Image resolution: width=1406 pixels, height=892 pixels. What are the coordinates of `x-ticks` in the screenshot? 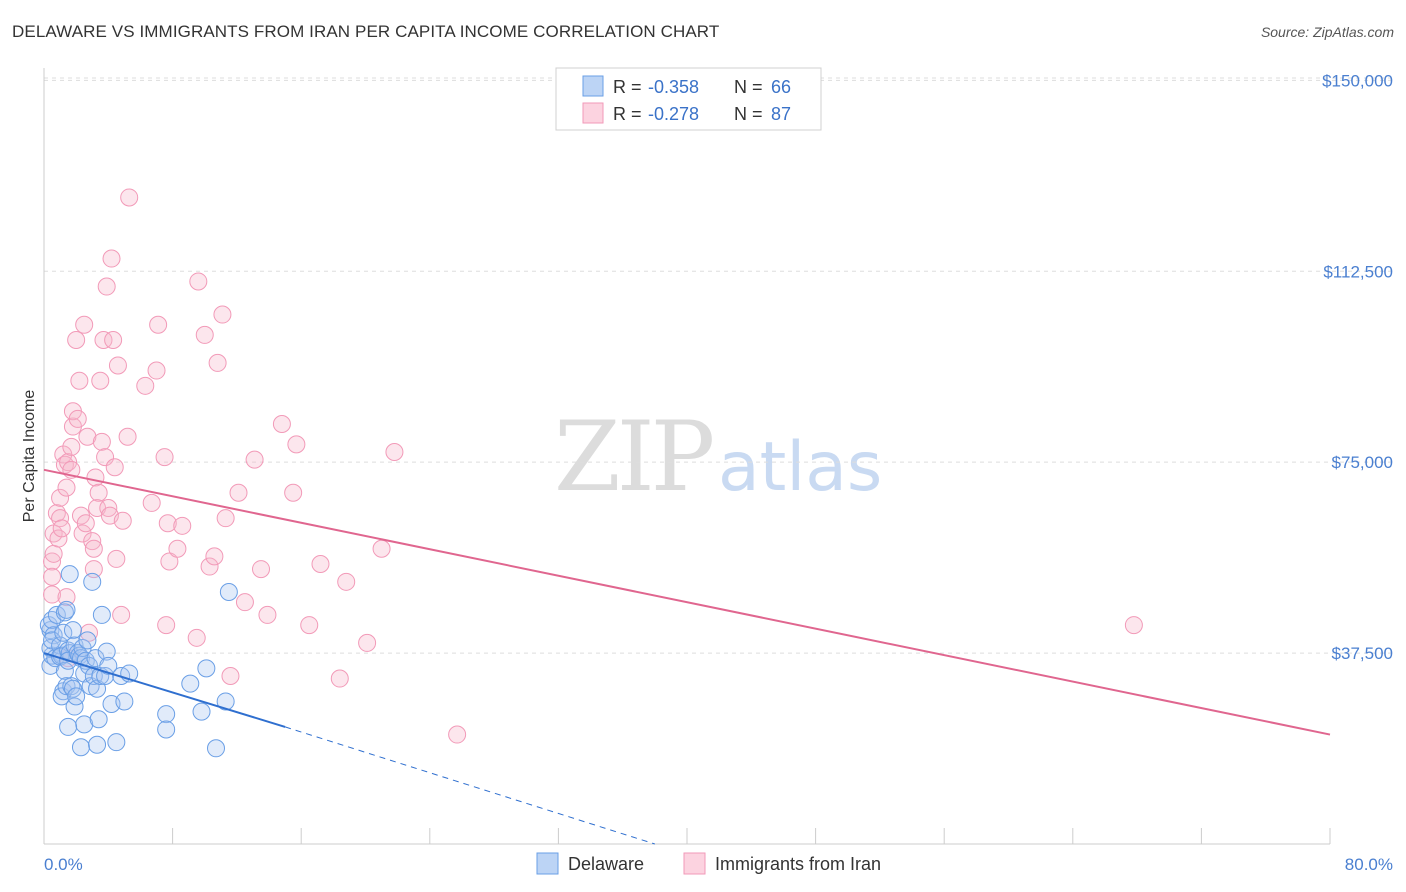 It's located at (687, 836).